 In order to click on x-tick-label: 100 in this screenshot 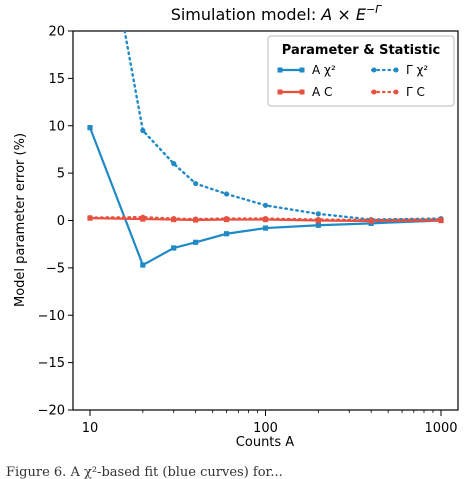, I will do `click(265, 428)`.